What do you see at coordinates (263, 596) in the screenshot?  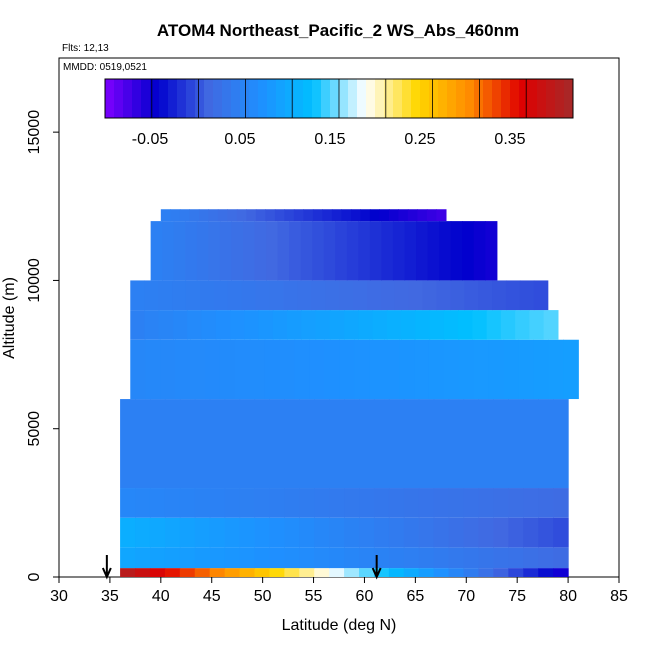 I see `x-tick-label: 50` at bounding box center [263, 596].